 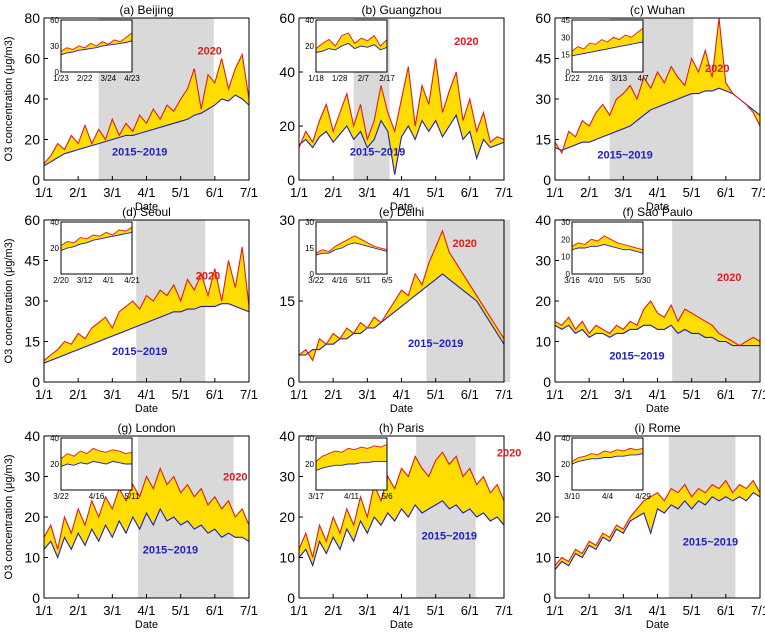 I want to click on panel-title: (h) Paris, so click(x=401, y=428).